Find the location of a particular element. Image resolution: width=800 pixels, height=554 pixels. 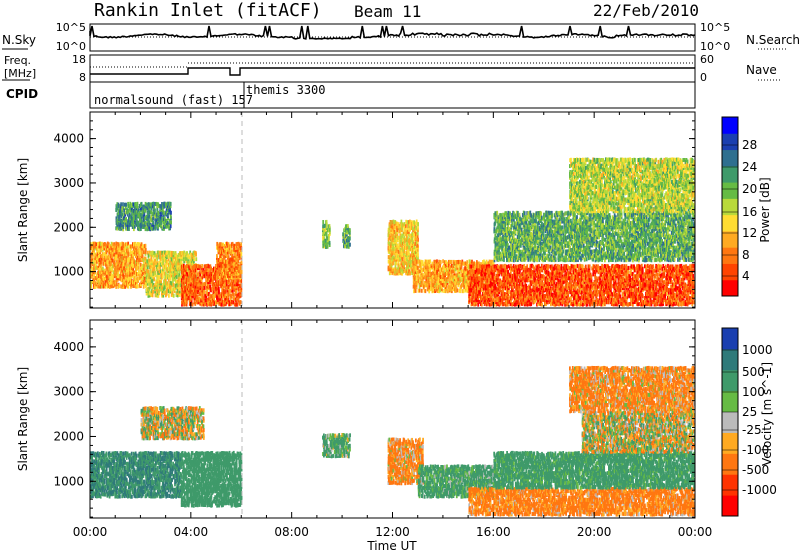

echo-cell-1928 is located at coordinates (227, 300).